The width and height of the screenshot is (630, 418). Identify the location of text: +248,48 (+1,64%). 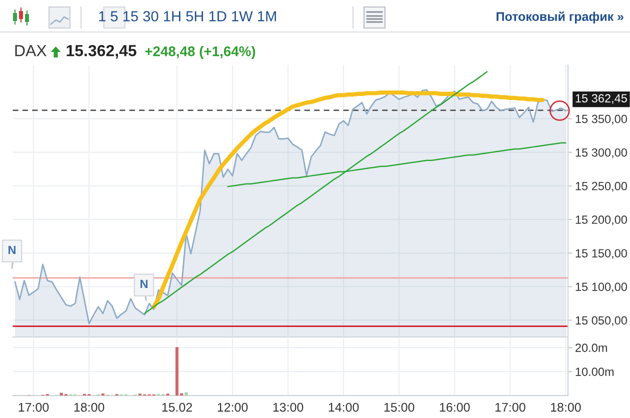
(200, 52).